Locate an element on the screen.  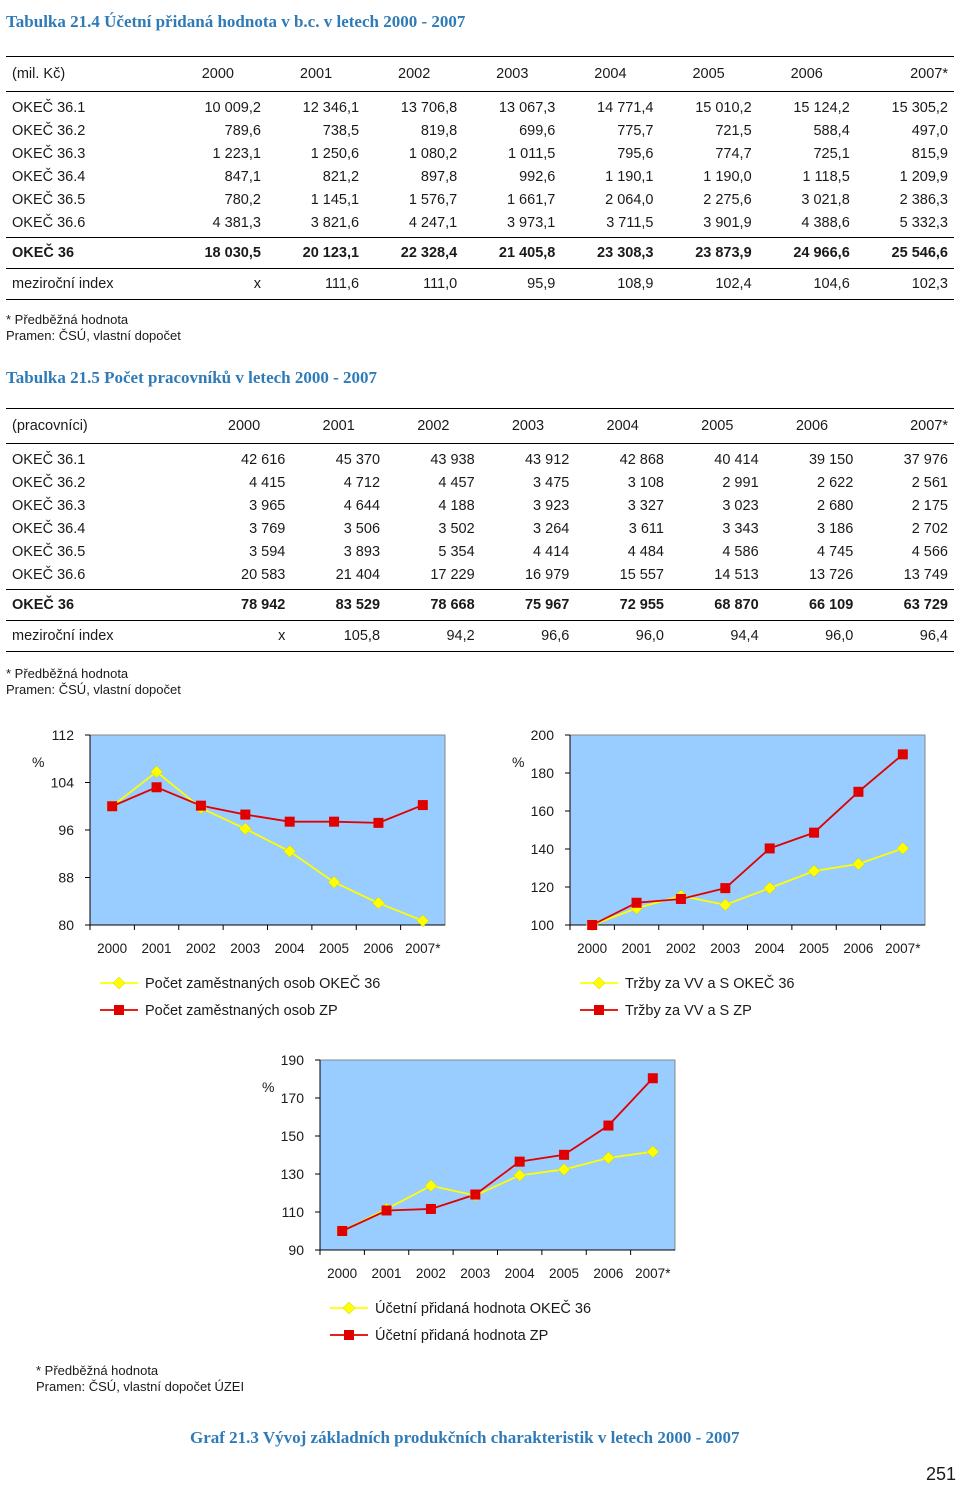
table-cell: 2006 is located at coordinates (806, 74).